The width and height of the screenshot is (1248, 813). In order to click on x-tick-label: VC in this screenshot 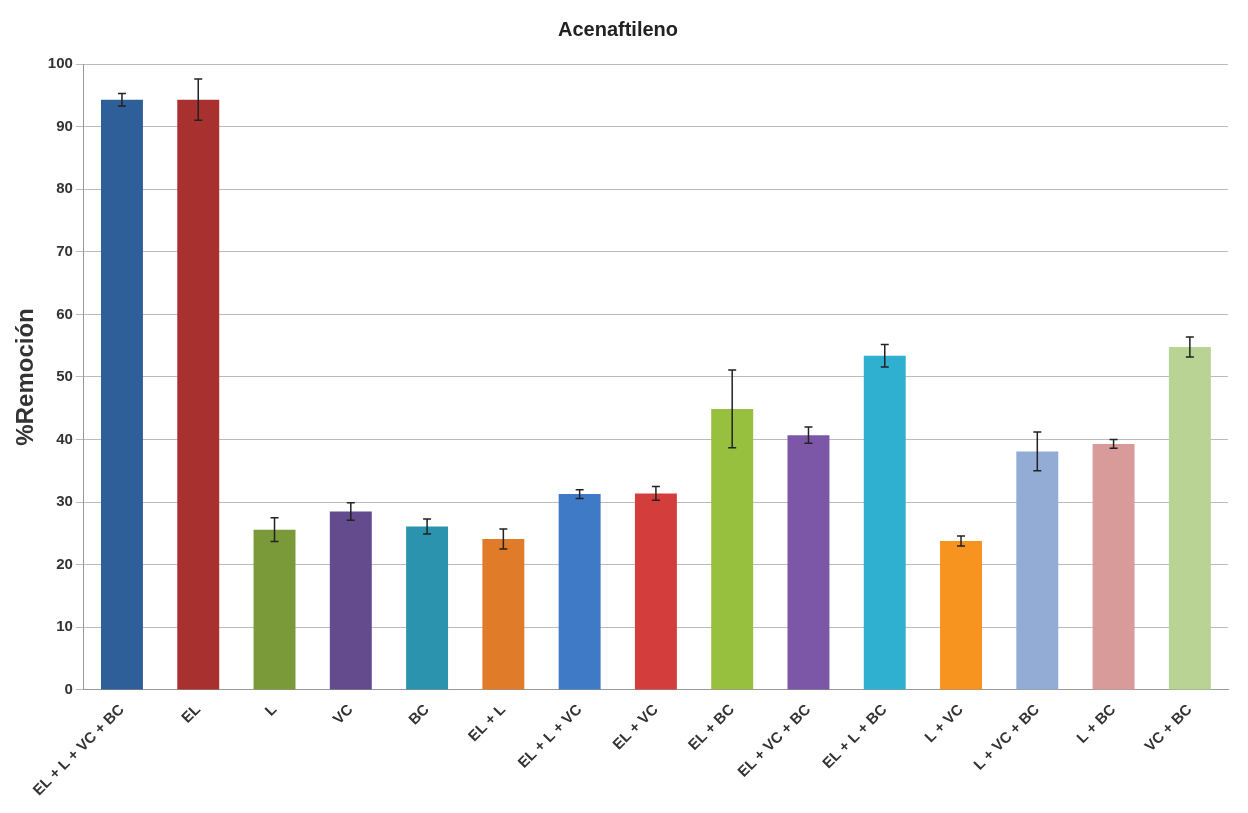, I will do `click(342, 714)`.